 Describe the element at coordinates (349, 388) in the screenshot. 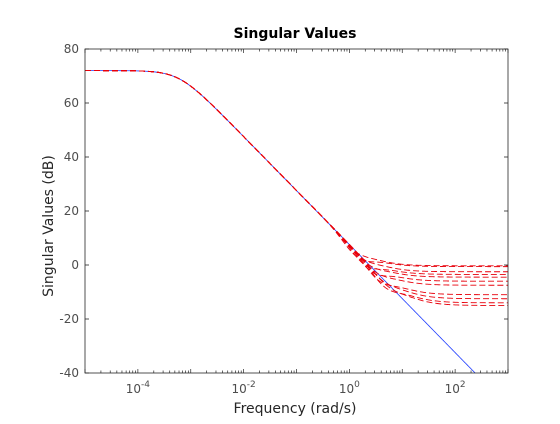

I see `x-tick-label: 10⁰` at that location.